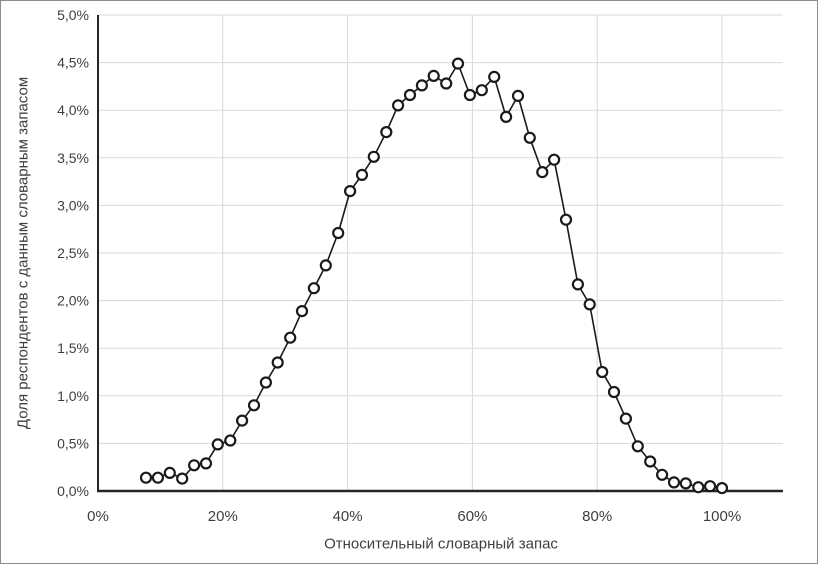  What do you see at coordinates (472, 516) in the screenshot?
I see `x-tick-label: 60%` at bounding box center [472, 516].